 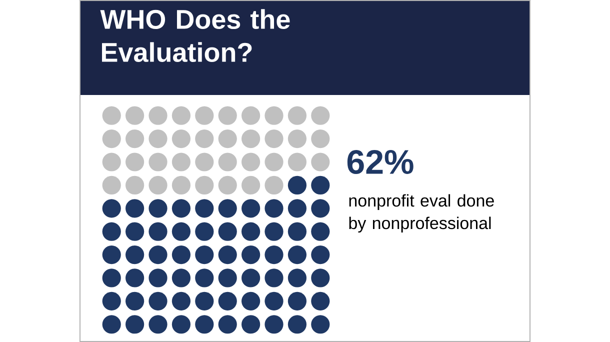 What do you see at coordinates (195, 35) in the screenshot?
I see `text: WHO Does the Evaluation?` at bounding box center [195, 35].